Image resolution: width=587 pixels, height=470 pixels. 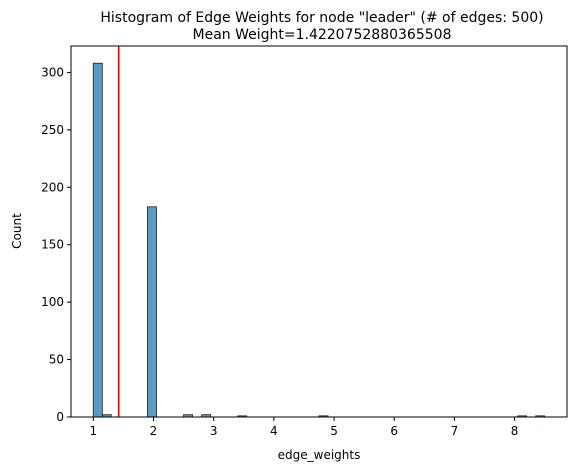 What do you see at coordinates (214, 431) in the screenshot?
I see `x-tick-label-2: 3` at bounding box center [214, 431].